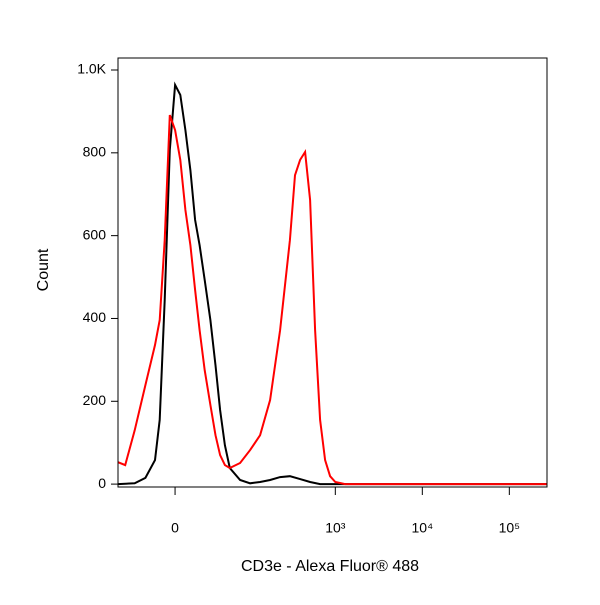  What do you see at coordinates (95, 234) in the screenshot?
I see `y-tick-label: 600` at bounding box center [95, 234].